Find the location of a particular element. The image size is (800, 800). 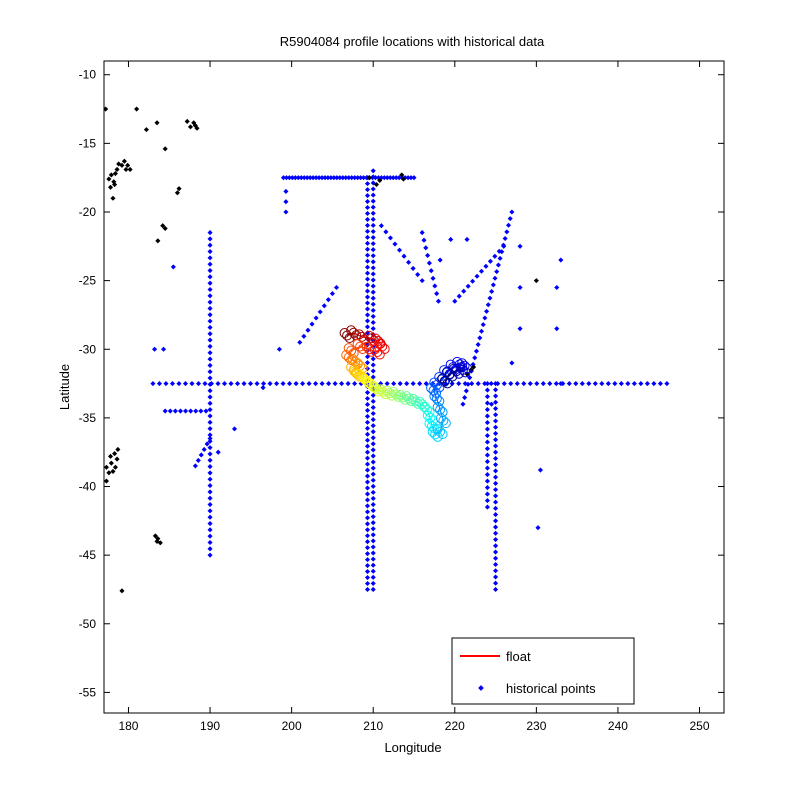

legend-box is located at coordinates (543, 671).